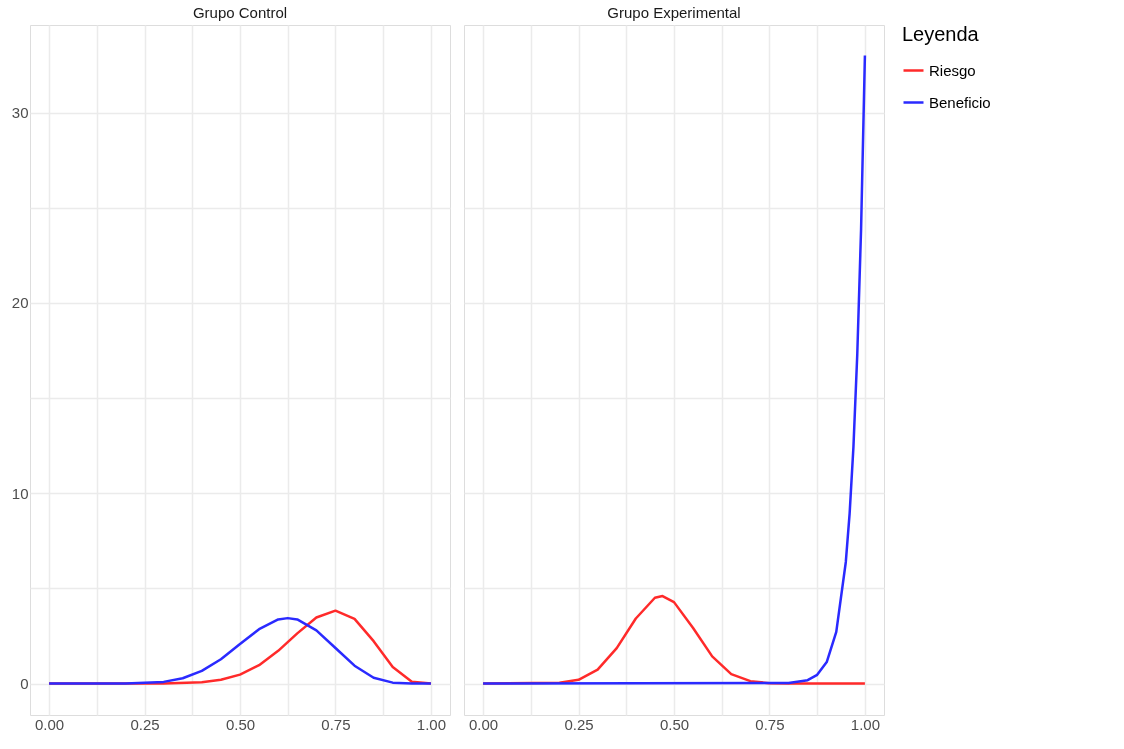 Image resolution: width=1124 pixels, height=749 pixels. What do you see at coordinates (24, 684) in the screenshot?
I see `y-tick-label: 0` at bounding box center [24, 684].